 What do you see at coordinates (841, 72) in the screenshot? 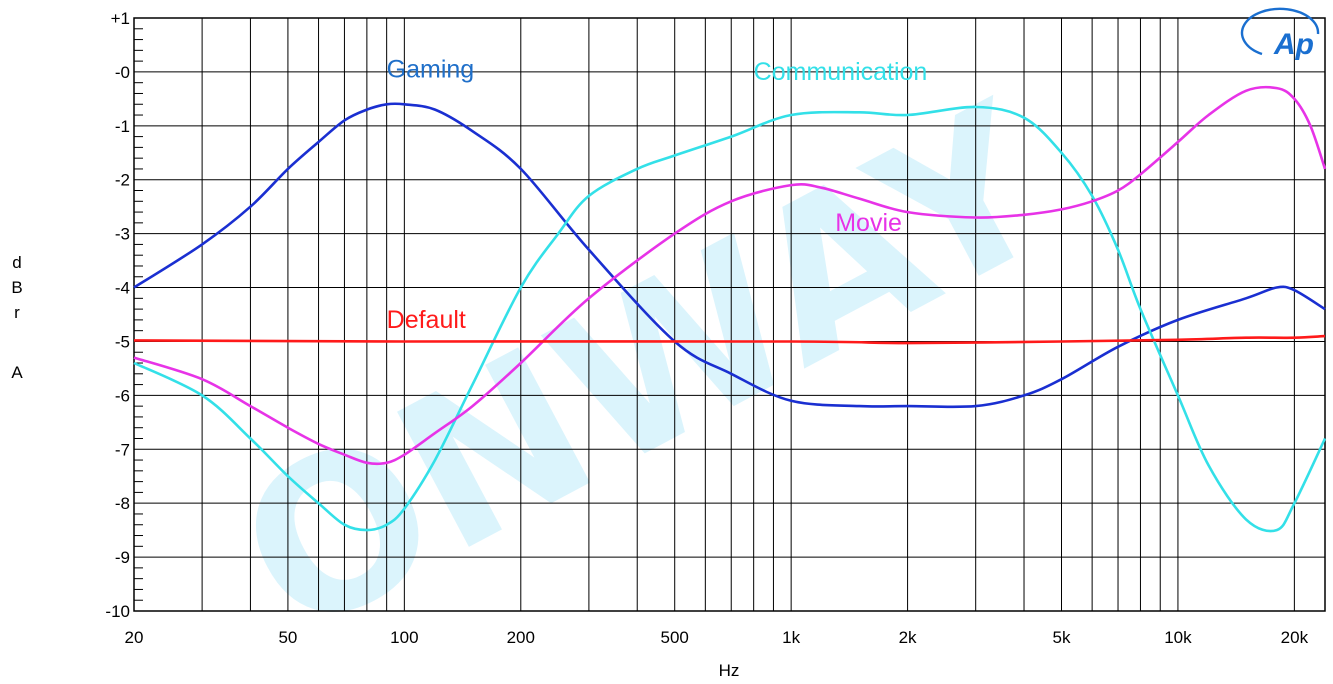
I see `series-label-communication: Communication` at bounding box center [841, 72].